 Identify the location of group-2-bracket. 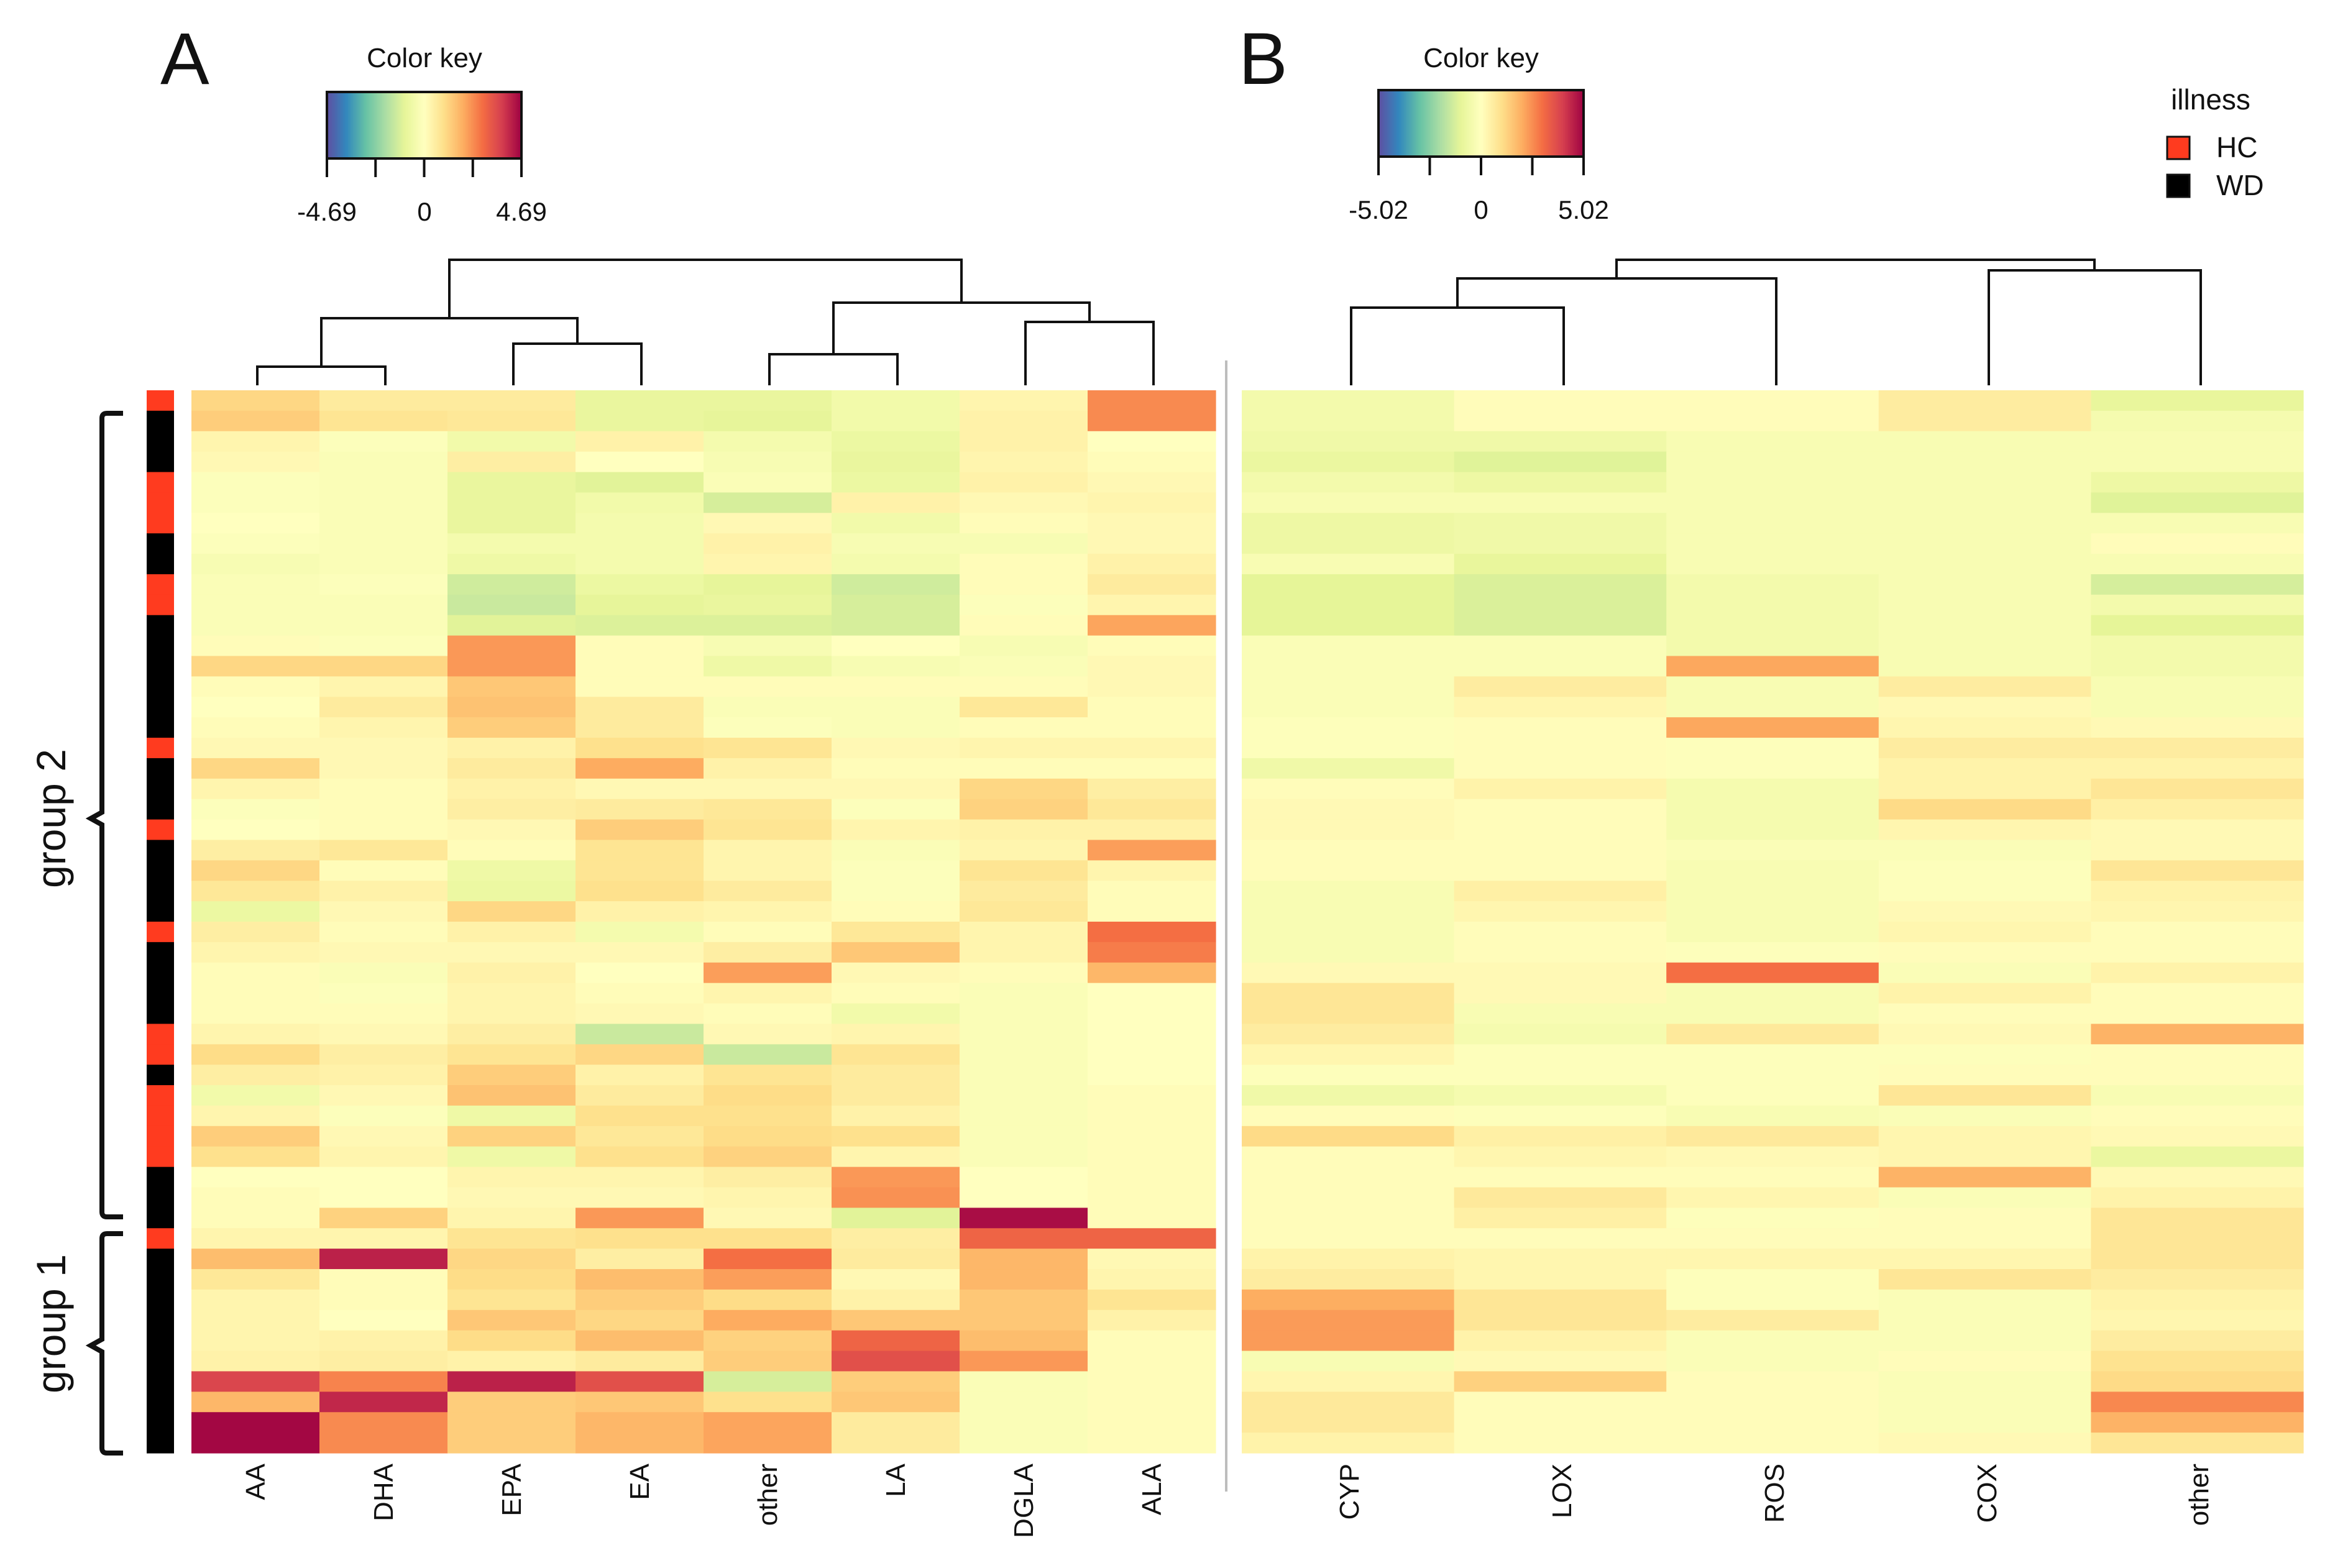
(104, 815).